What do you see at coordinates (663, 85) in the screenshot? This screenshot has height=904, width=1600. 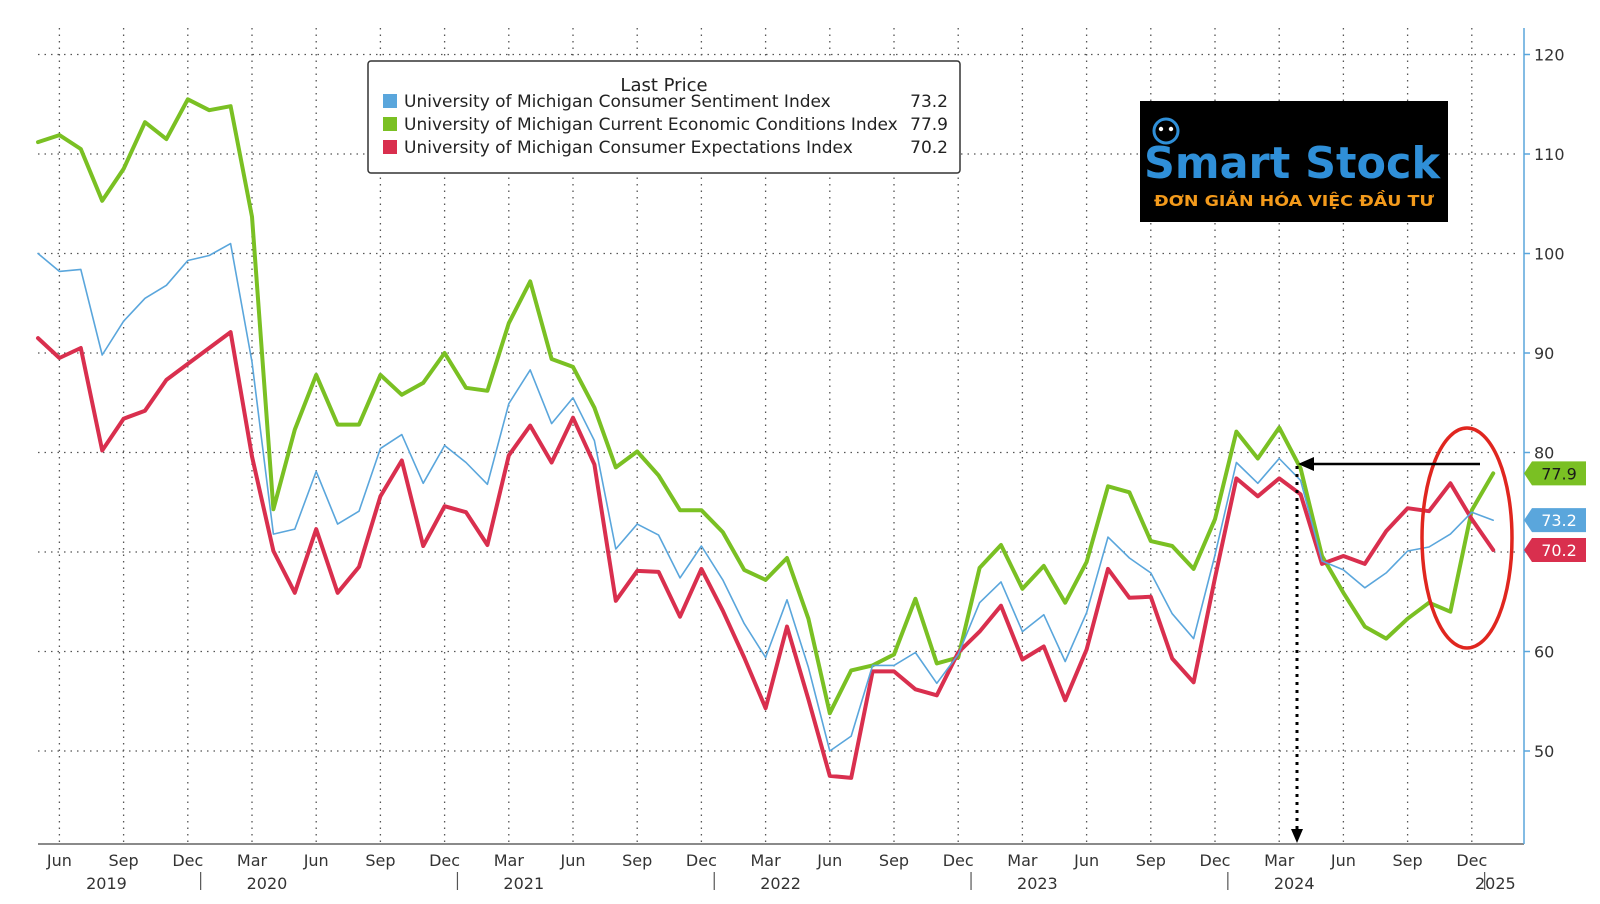 I see `legend-title: Last Price` at bounding box center [663, 85].